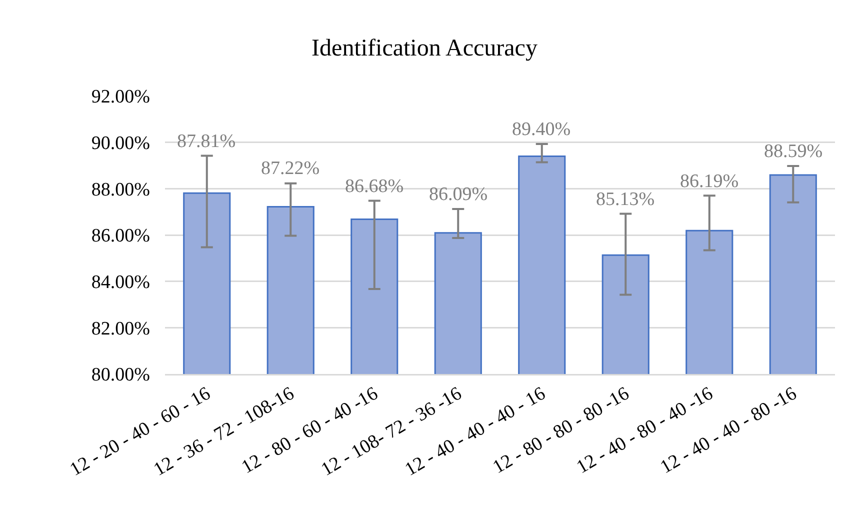  What do you see at coordinates (374, 186) in the screenshot?
I see `data-label: 86.68%` at bounding box center [374, 186].